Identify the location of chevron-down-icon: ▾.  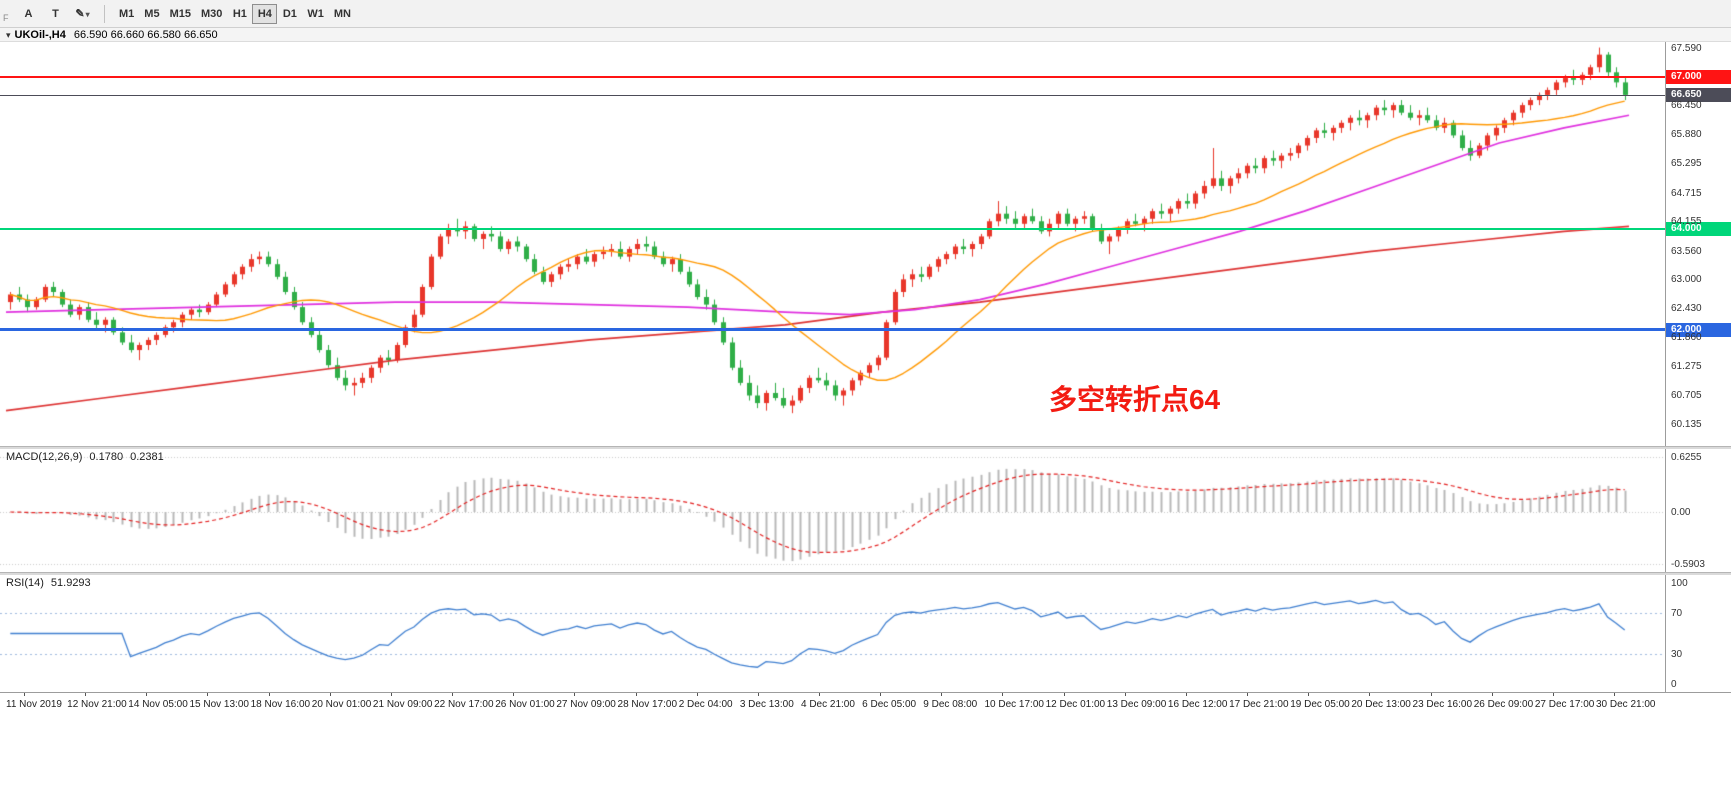
(87, 14).